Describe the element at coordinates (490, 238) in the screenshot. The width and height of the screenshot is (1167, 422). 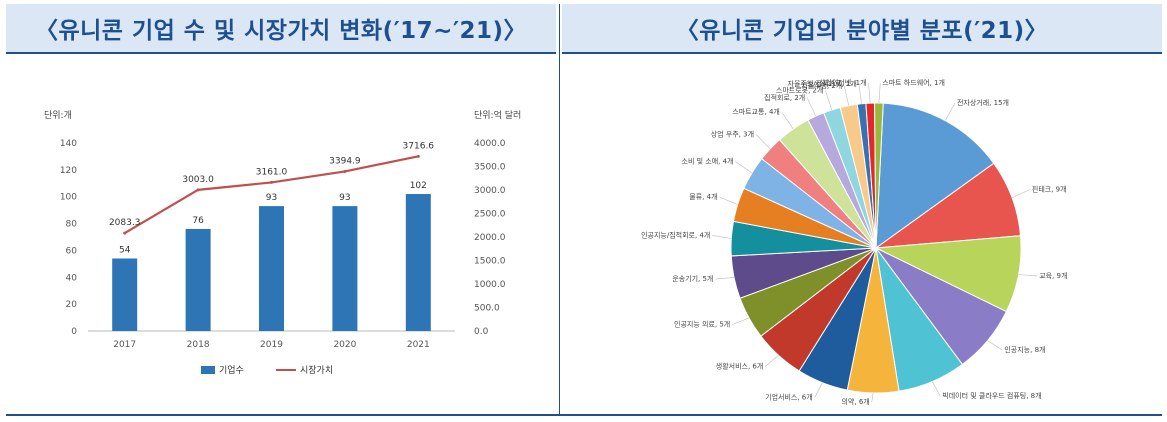
I see `right-tick-label: 2000.0` at that location.